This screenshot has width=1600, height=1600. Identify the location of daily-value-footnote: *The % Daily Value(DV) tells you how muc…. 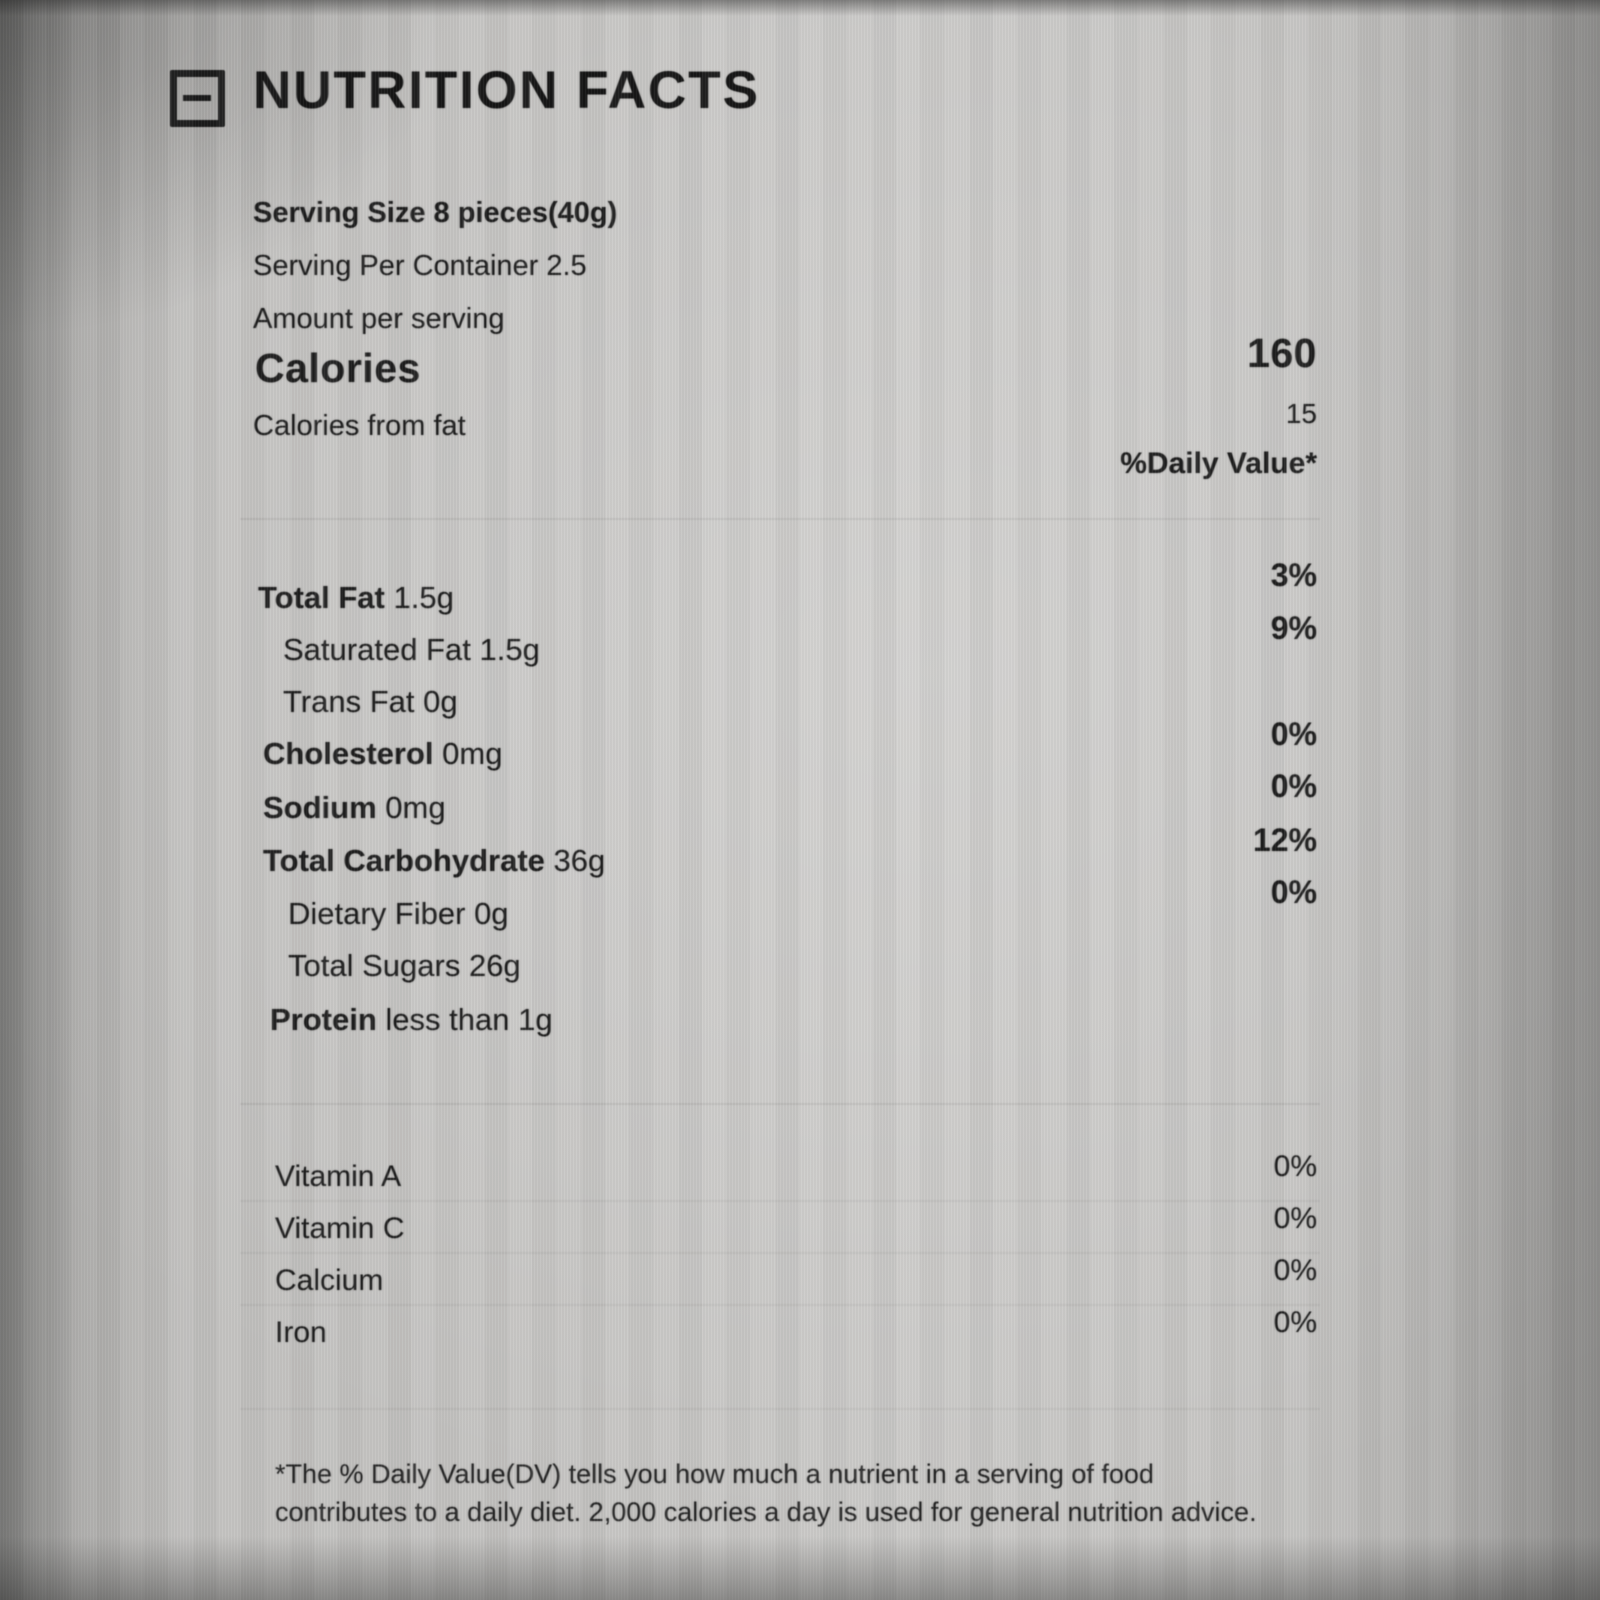
(766, 1493).